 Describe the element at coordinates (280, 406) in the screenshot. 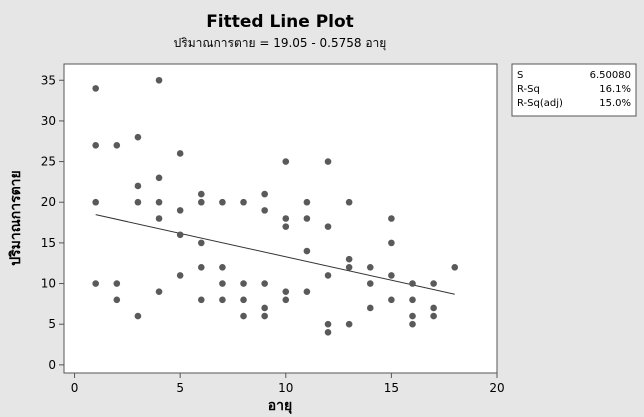

I see `x-axis-label: อายุ` at that location.